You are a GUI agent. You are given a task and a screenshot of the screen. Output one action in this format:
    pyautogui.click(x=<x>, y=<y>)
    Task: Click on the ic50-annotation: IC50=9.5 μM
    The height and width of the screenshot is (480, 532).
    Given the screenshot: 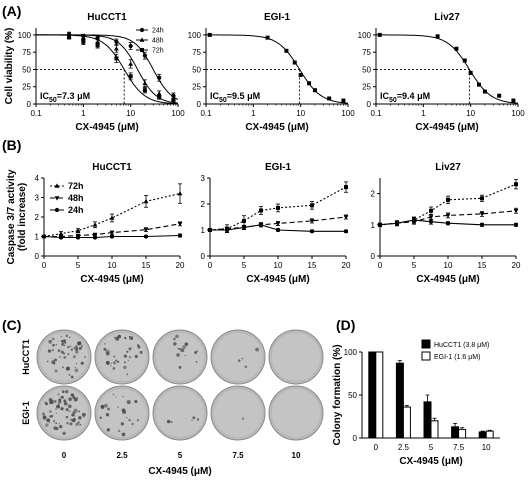 What is the action you would take?
    pyautogui.click(x=235, y=97)
    